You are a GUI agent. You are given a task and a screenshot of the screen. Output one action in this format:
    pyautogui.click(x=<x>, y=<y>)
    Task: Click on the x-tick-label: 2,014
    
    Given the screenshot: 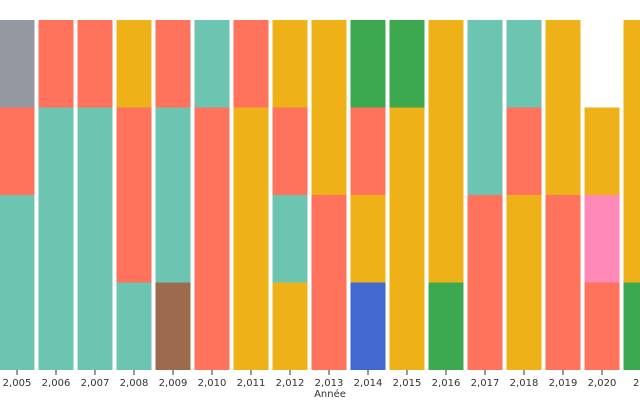 What is the action you would take?
    pyautogui.click(x=368, y=383)
    